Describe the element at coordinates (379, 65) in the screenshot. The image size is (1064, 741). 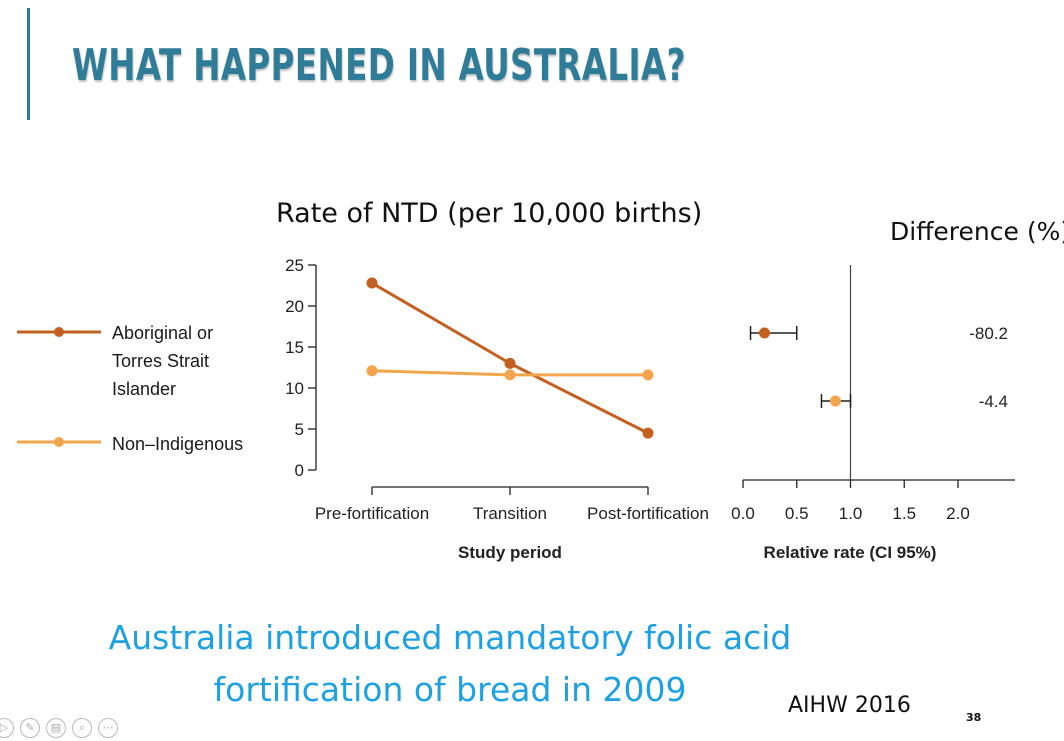
I see `slide-title: WHAT HAPPENED IN AUSTRALIA?` at that location.